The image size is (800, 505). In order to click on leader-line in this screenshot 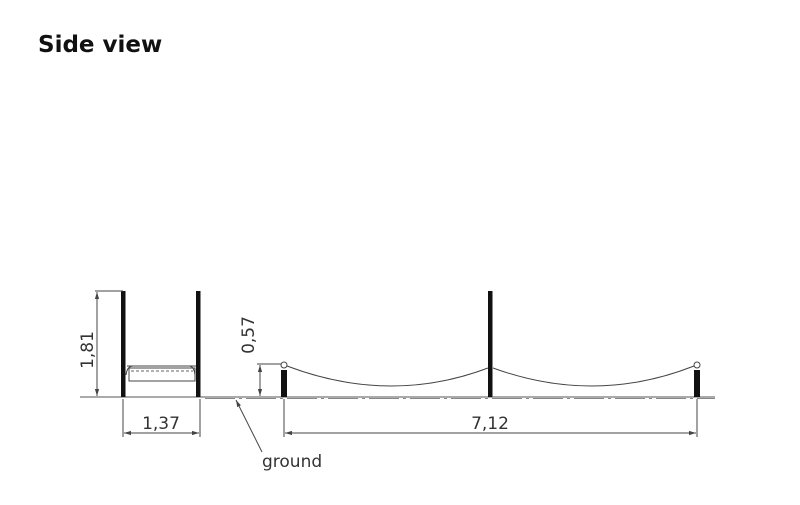, I will do `click(249, 426)`.